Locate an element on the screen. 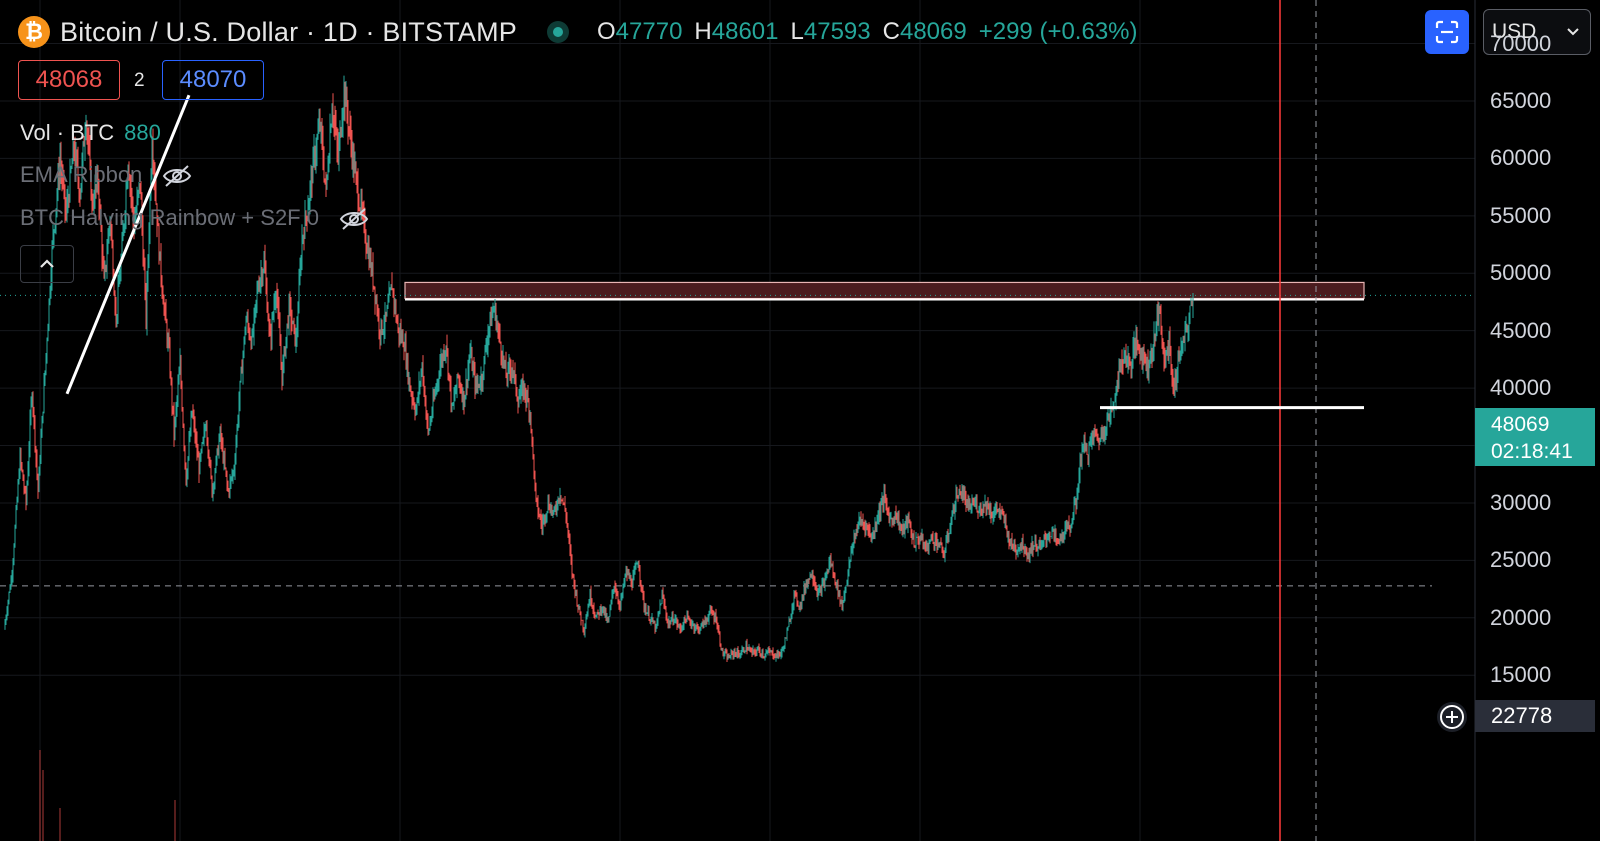  currency-value: USD is located at coordinates (1514, 31).